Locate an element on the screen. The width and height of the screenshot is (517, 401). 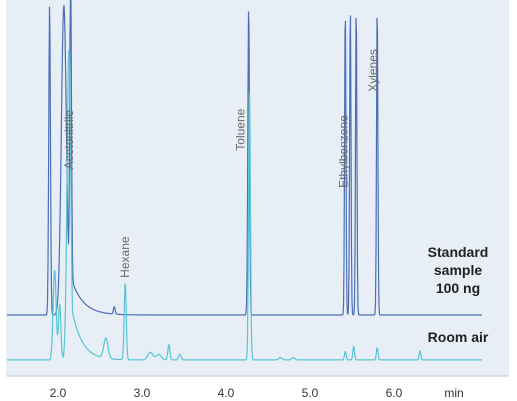
x-tick-label: 6.0 is located at coordinates (394, 393).